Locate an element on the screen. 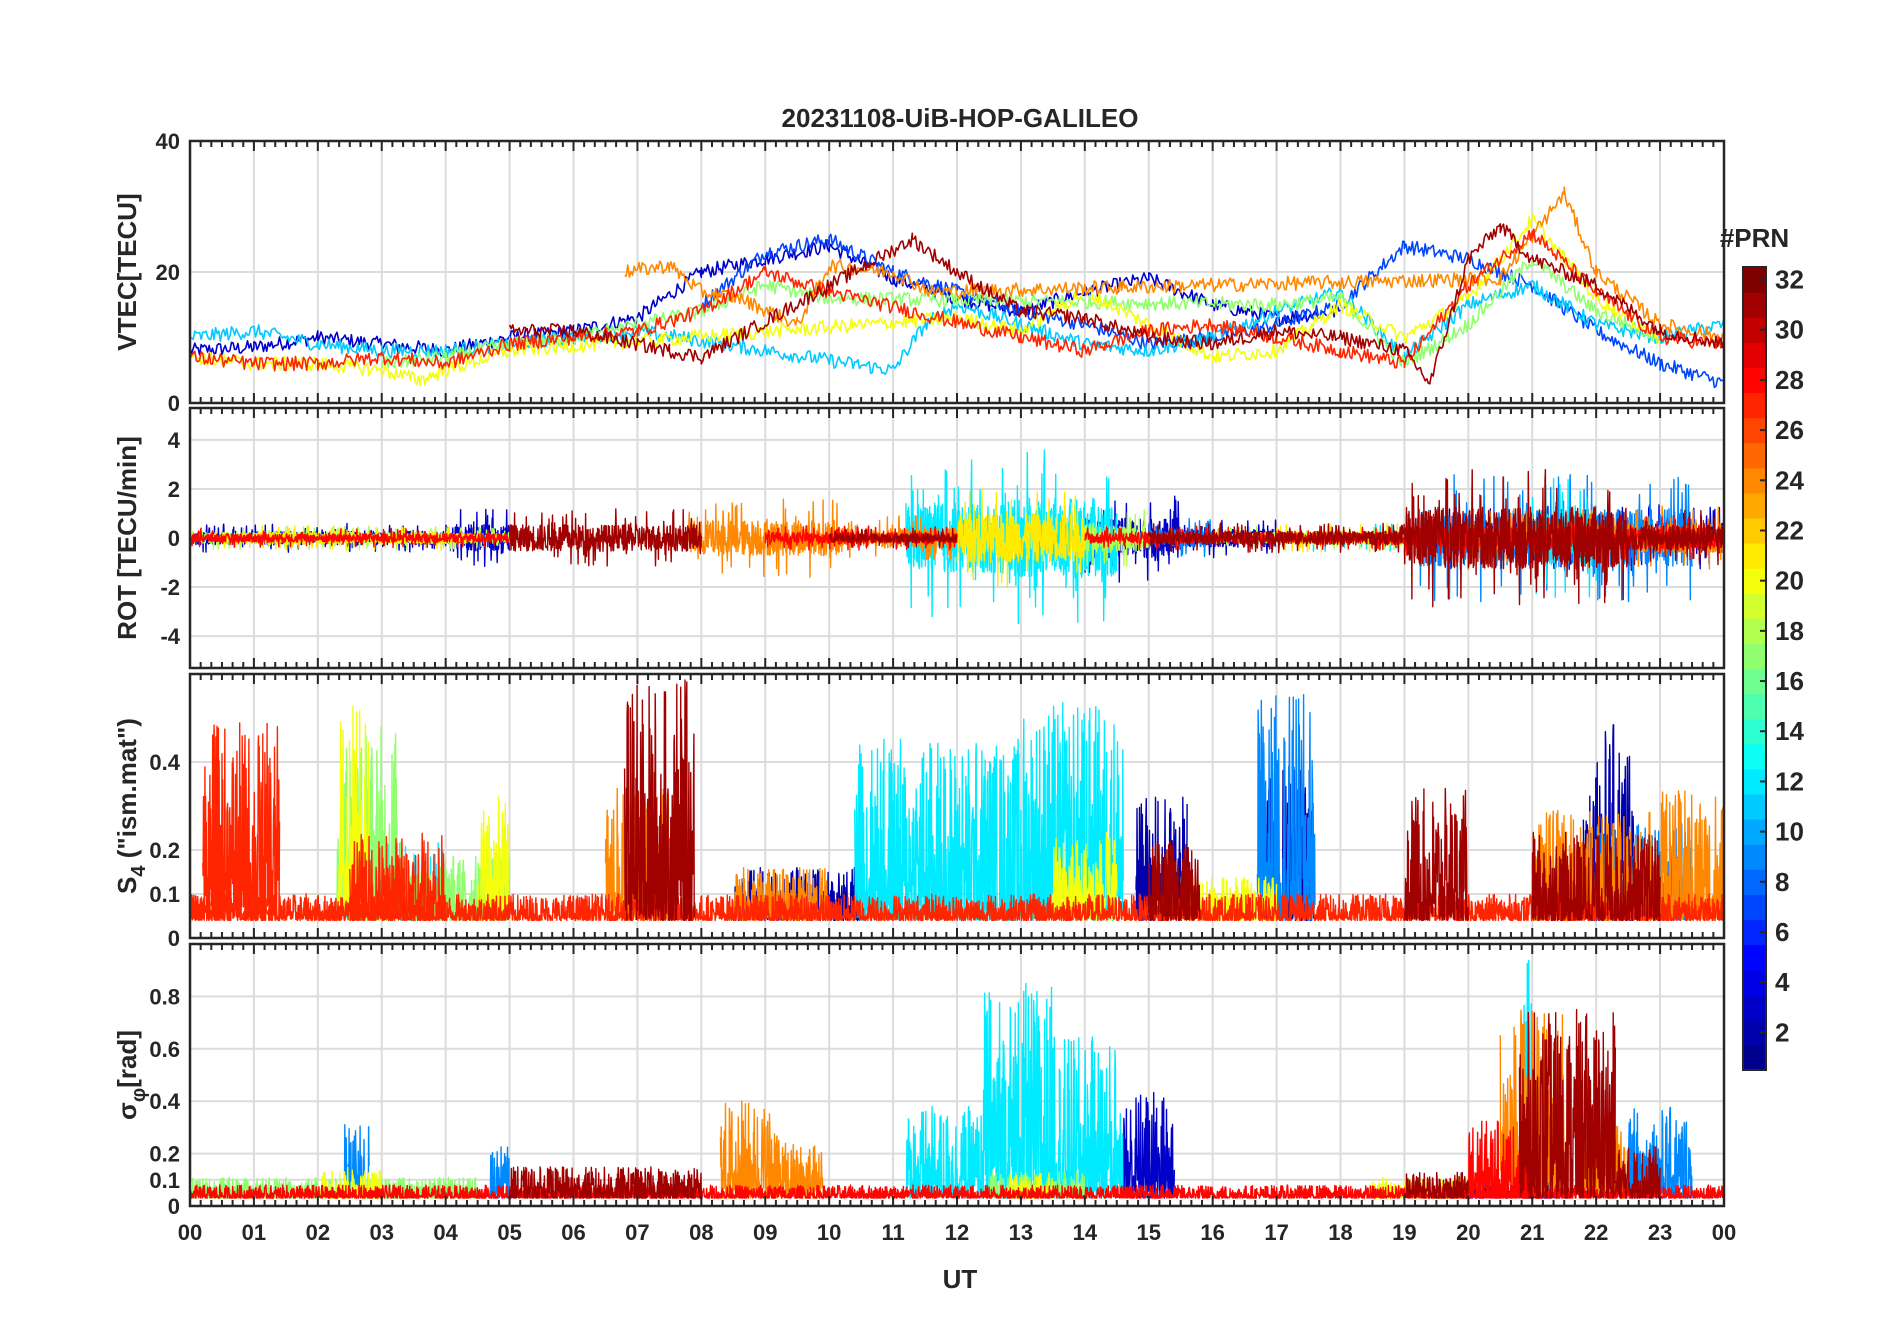 Image resolution: width=1902 pixels, height=1330 pixels. colorbar-tick-label: 8 is located at coordinates (1782, 882).